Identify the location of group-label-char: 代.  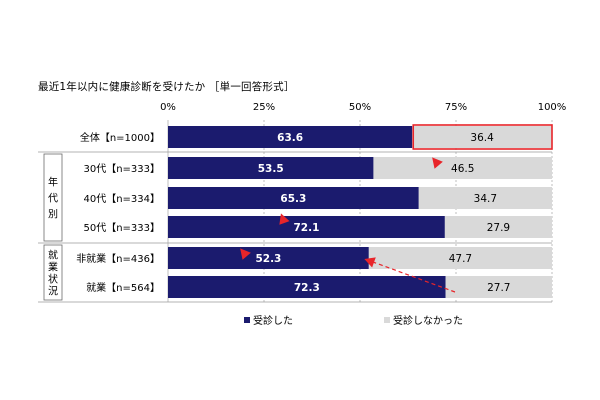
(53, 199).